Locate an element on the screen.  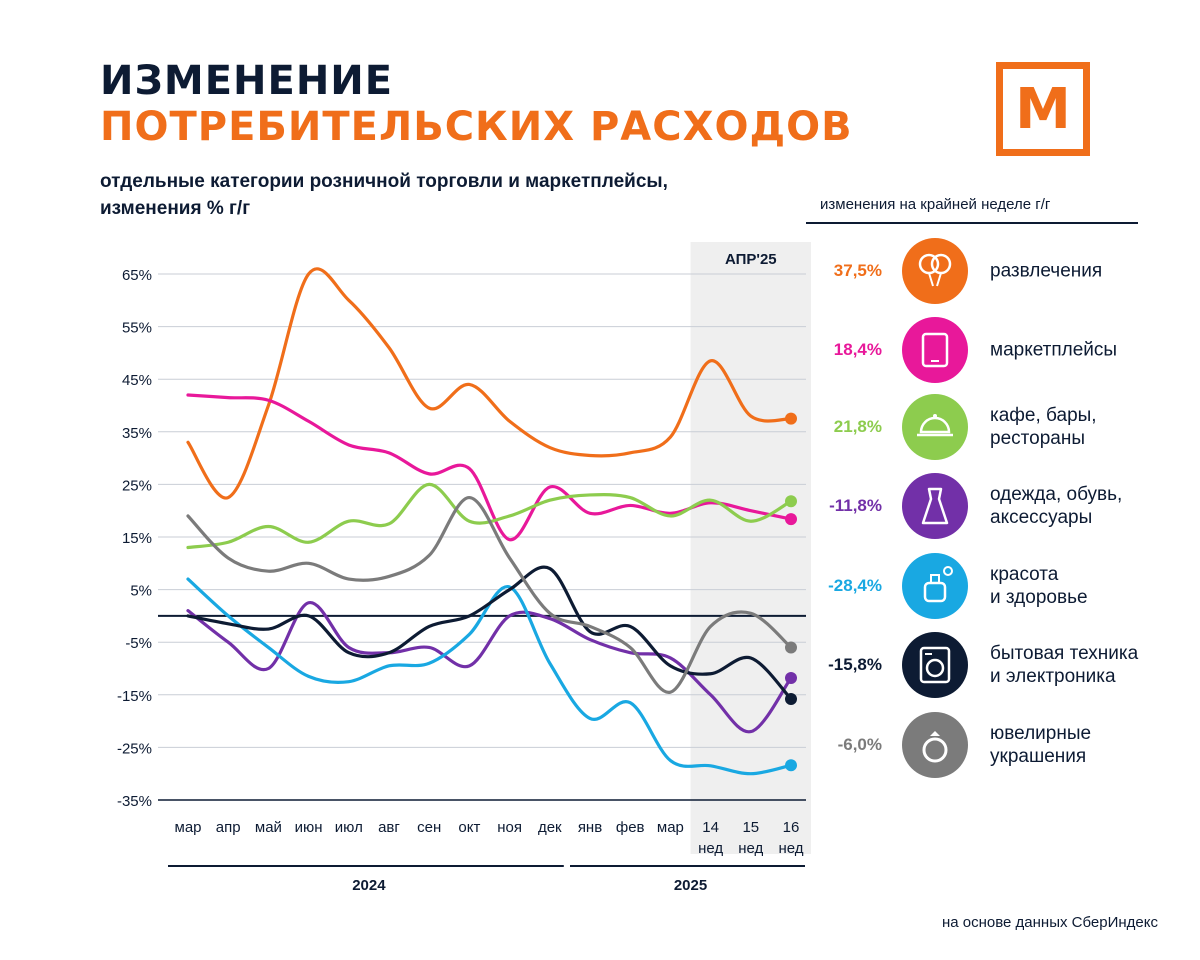
legend-label: красота и здоровье is located at coordinates (1039, 586).